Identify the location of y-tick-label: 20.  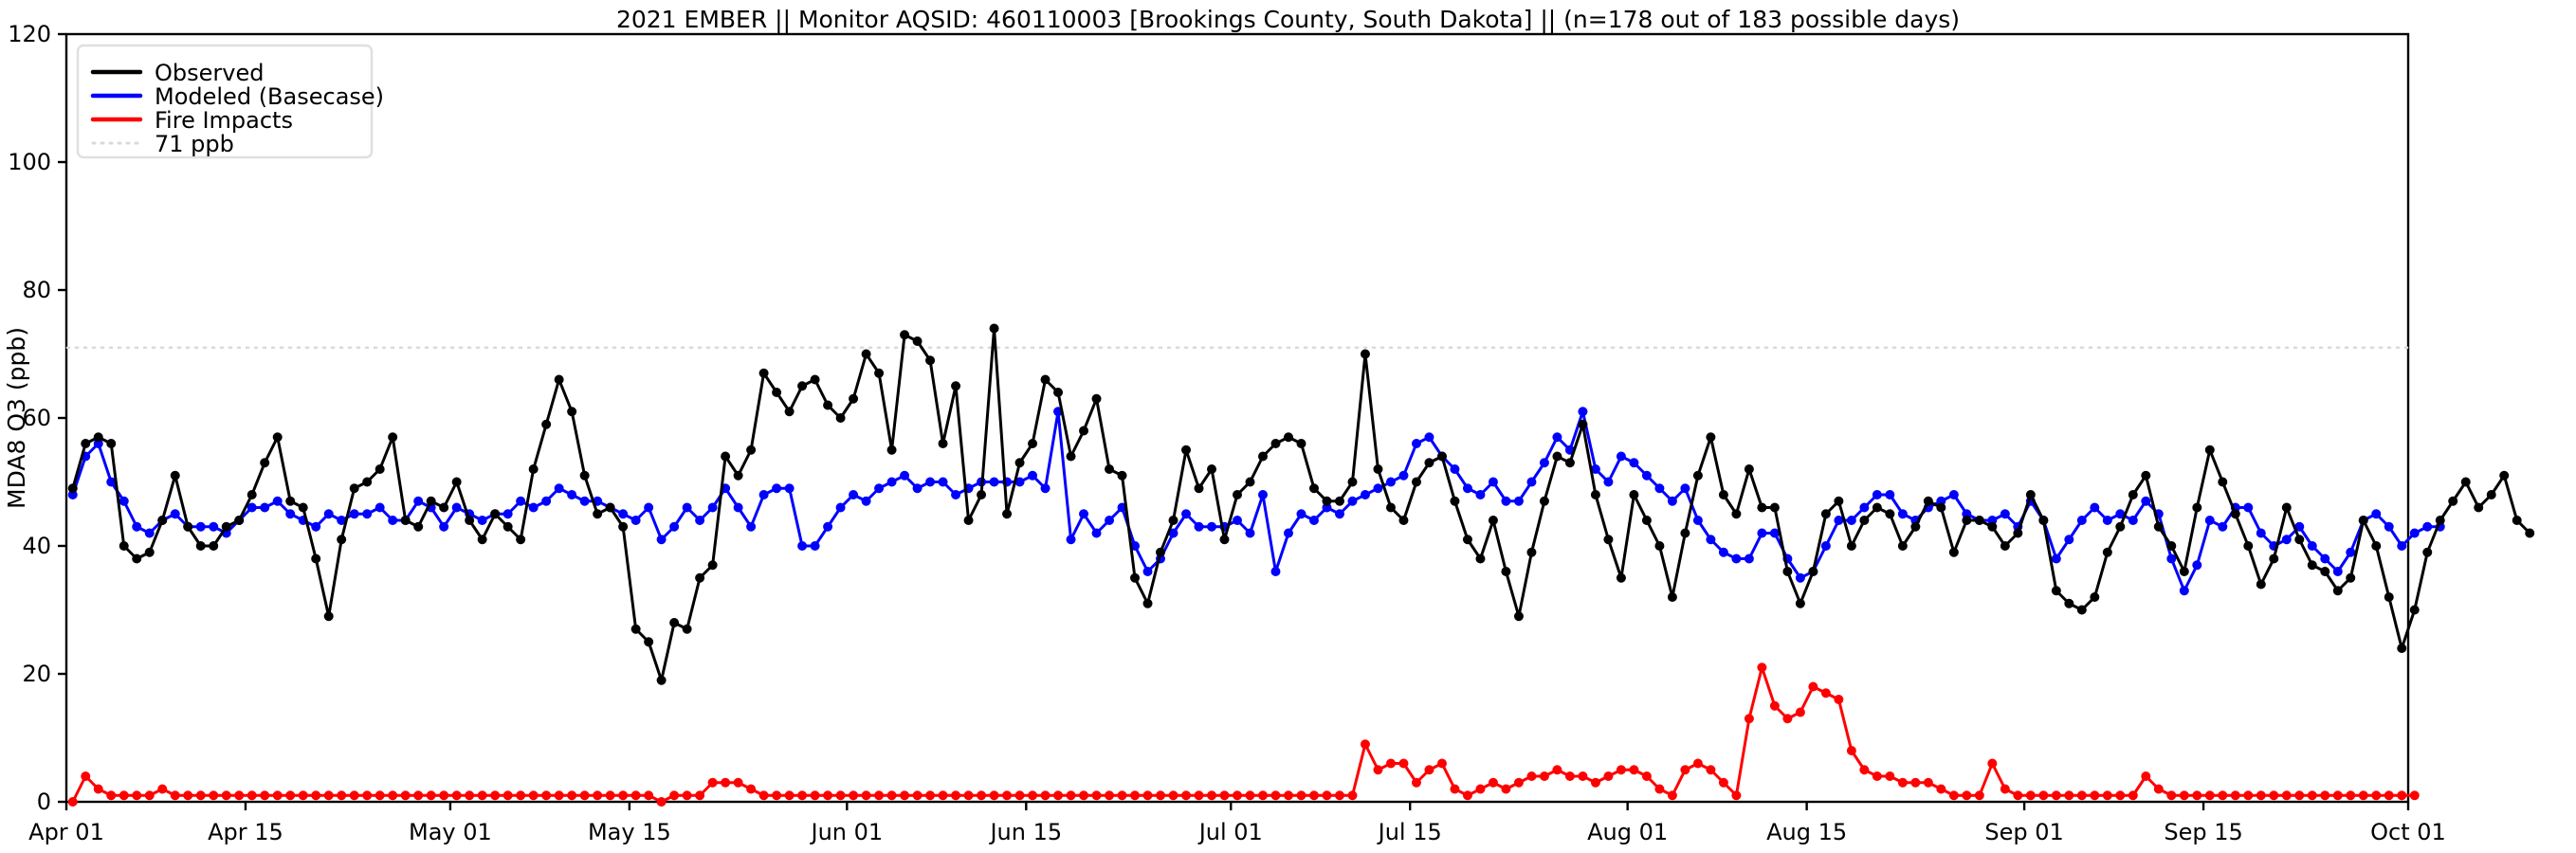
(36, 674).